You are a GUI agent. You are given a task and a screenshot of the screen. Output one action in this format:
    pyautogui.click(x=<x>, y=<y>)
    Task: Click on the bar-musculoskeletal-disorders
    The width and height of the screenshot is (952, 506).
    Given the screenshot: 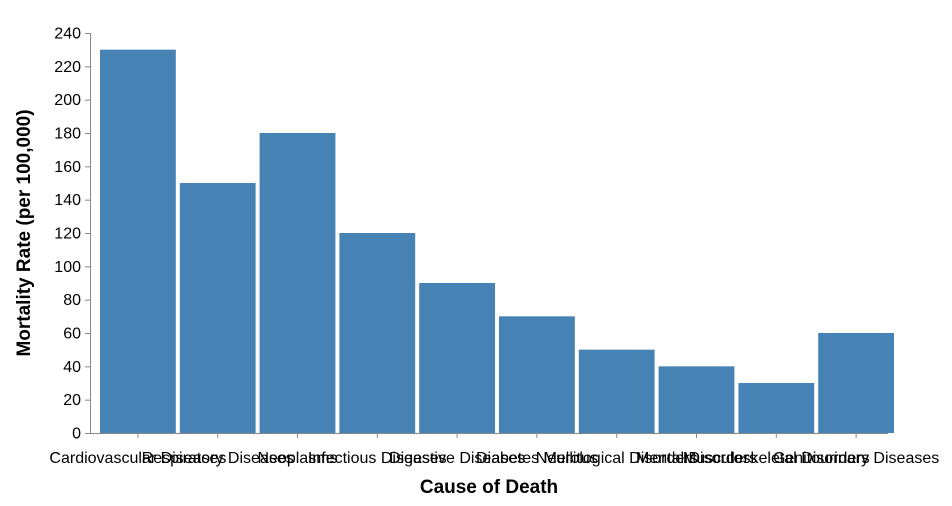 What is the action you would take?
    pyautogui.click(x=776, y=408)
    